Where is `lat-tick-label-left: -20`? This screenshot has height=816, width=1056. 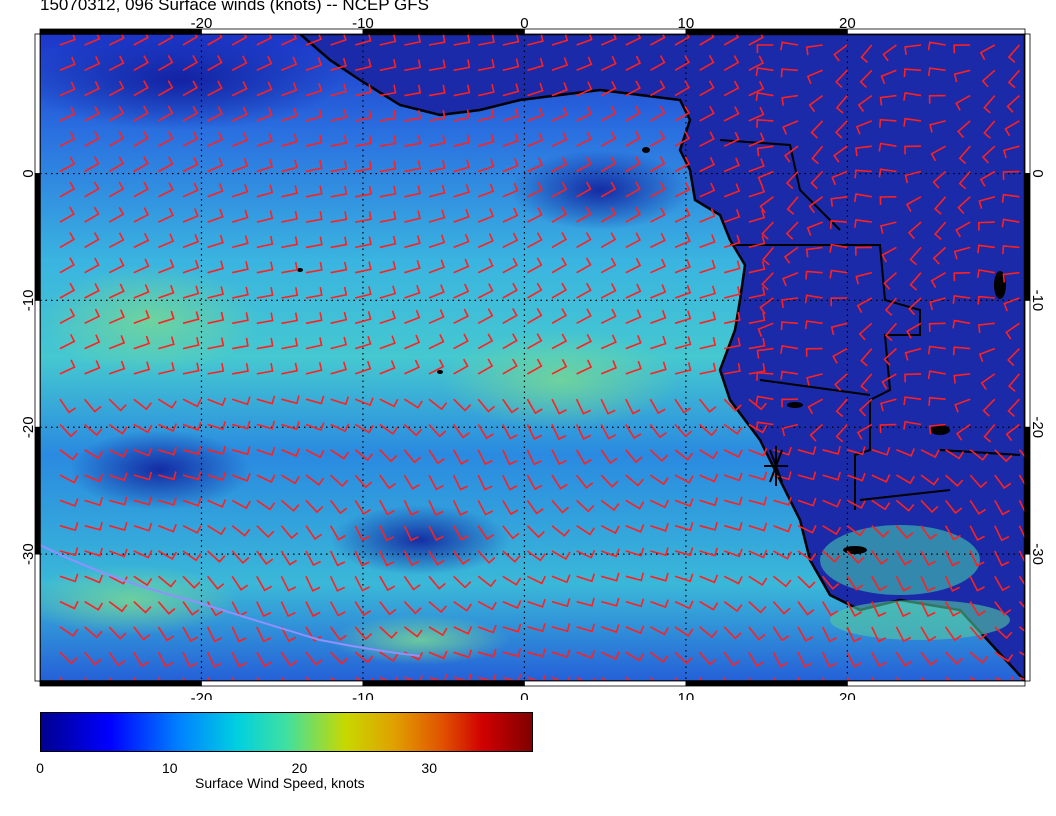 lat-tick-label-left: -20 is located at coordinates (28, 427).